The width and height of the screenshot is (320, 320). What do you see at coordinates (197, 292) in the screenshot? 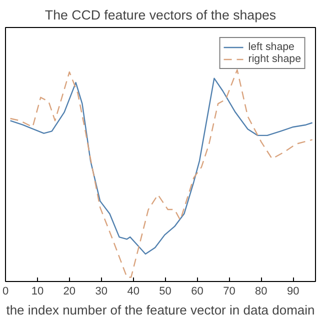
I see `x-tick-label: 60` at bounding box center [197, 292].